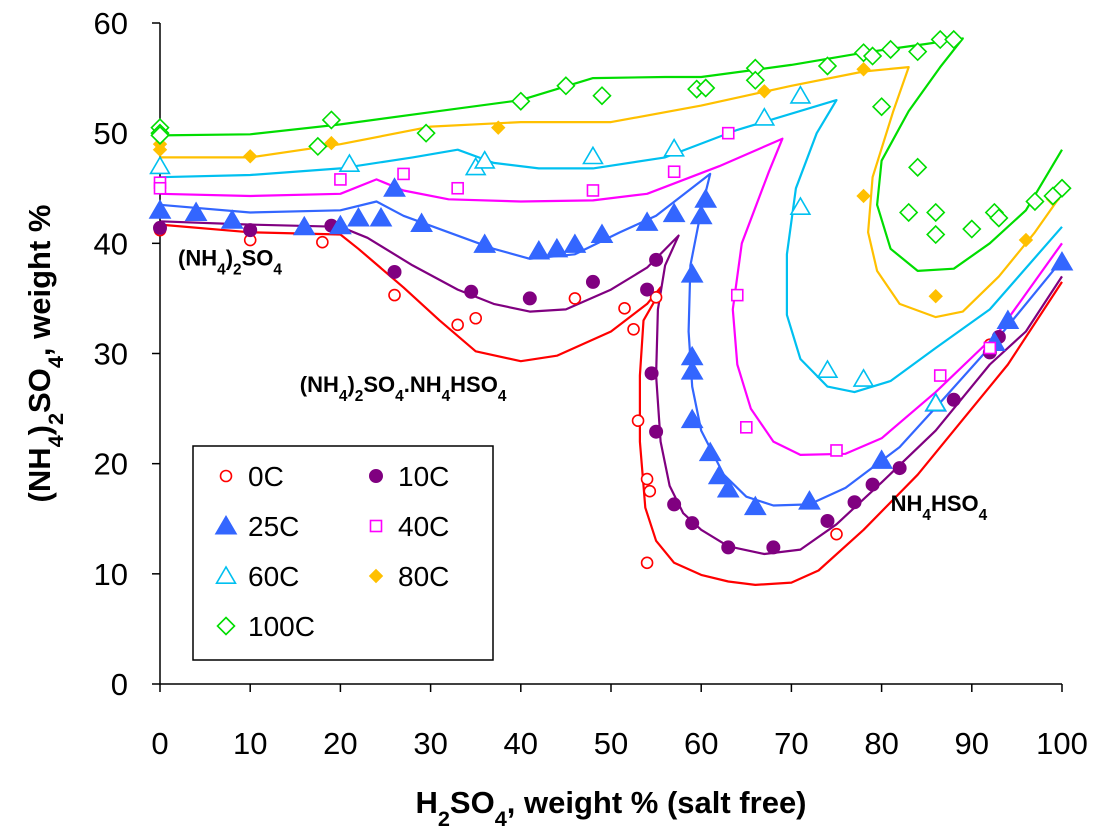  What do you see at coordinates (39, 281) in the screenshot?
I see `y-axis-title-part: , weight %` at bounding box center [39, 281].